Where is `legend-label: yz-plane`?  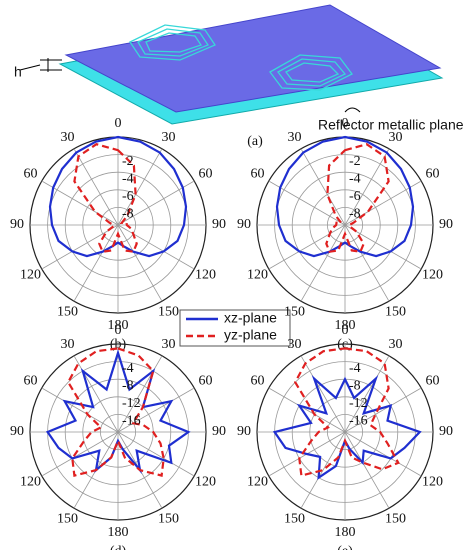
legend-label: yz-plane is located at coordinates (250, 335).